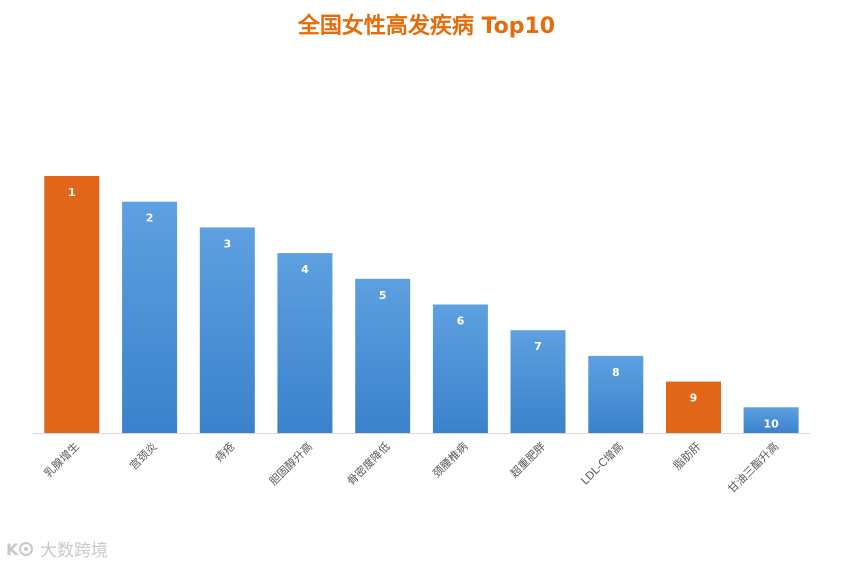 This screenshot has width=853, height=569. What do you see at coordinates (383, 295) in the screenshot?
I see `data-label-5: 5` at bounding box center [383, 295].